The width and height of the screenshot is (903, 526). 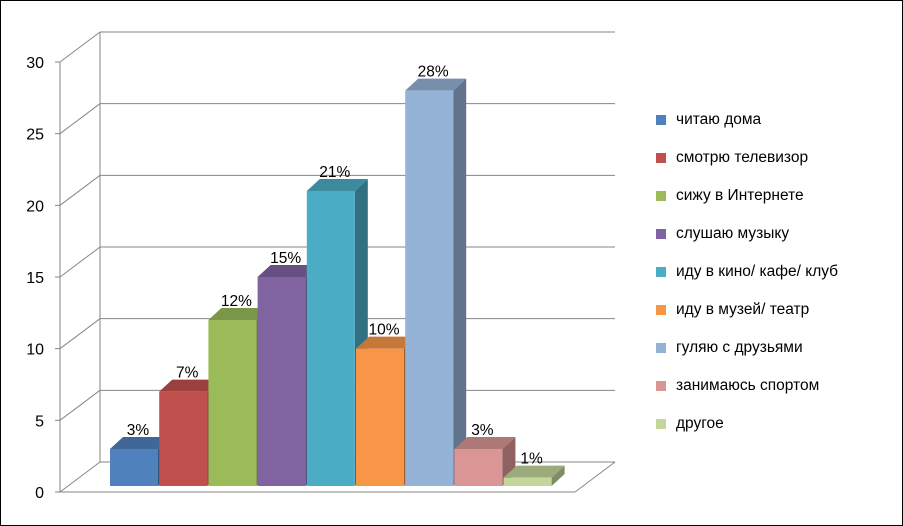 I want to click on data-label: 10%, so click(x=383, y=330).